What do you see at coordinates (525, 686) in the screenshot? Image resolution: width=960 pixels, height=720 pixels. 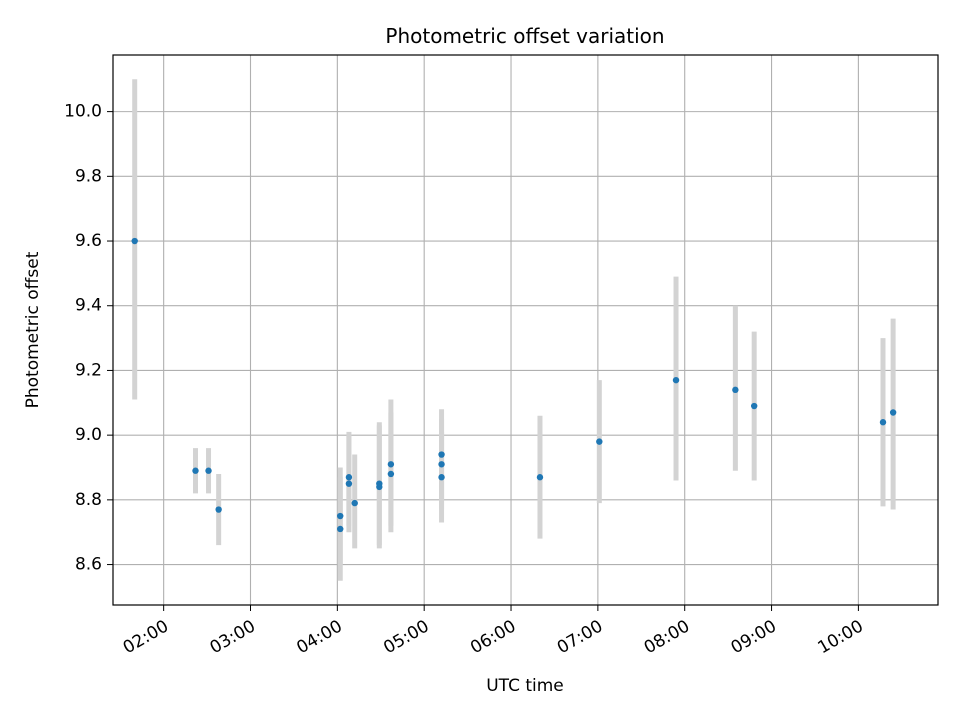 I see `x-axis-label: UTC time` at bounding box center [525, 686].